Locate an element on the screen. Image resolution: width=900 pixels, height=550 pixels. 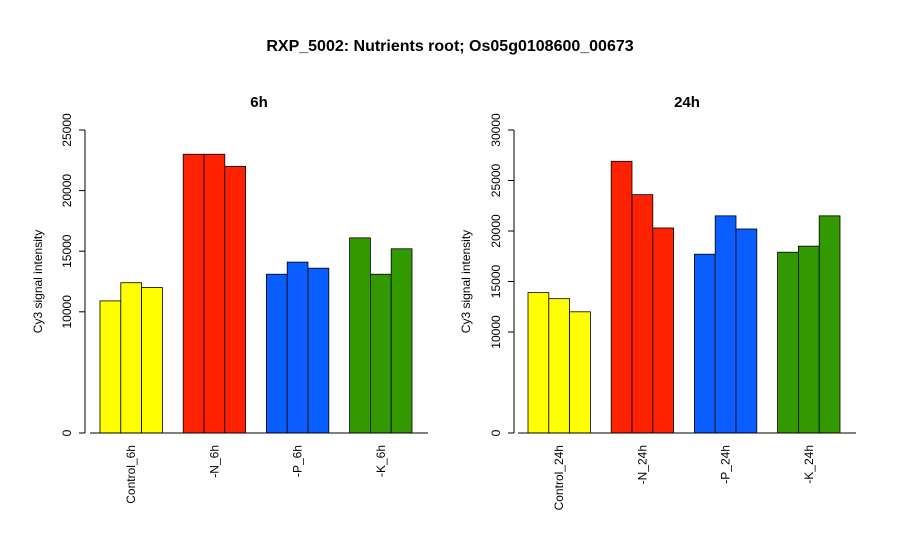
x-tick-label: -P_6h is located at coordinates (298, 461).